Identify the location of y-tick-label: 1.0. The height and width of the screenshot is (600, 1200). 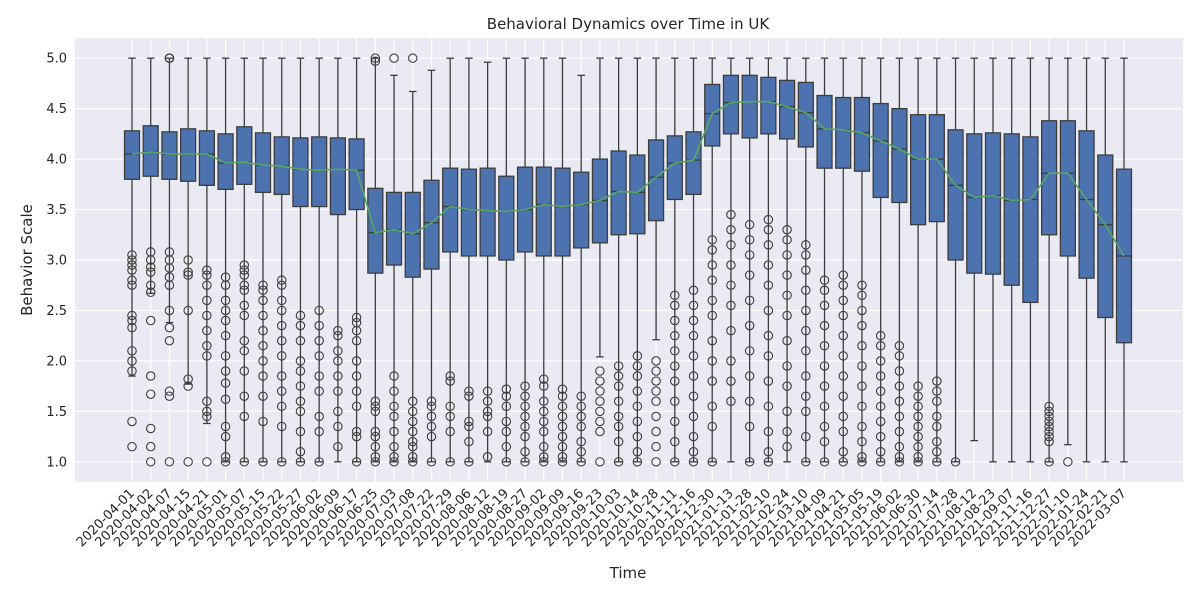
(56, 462).